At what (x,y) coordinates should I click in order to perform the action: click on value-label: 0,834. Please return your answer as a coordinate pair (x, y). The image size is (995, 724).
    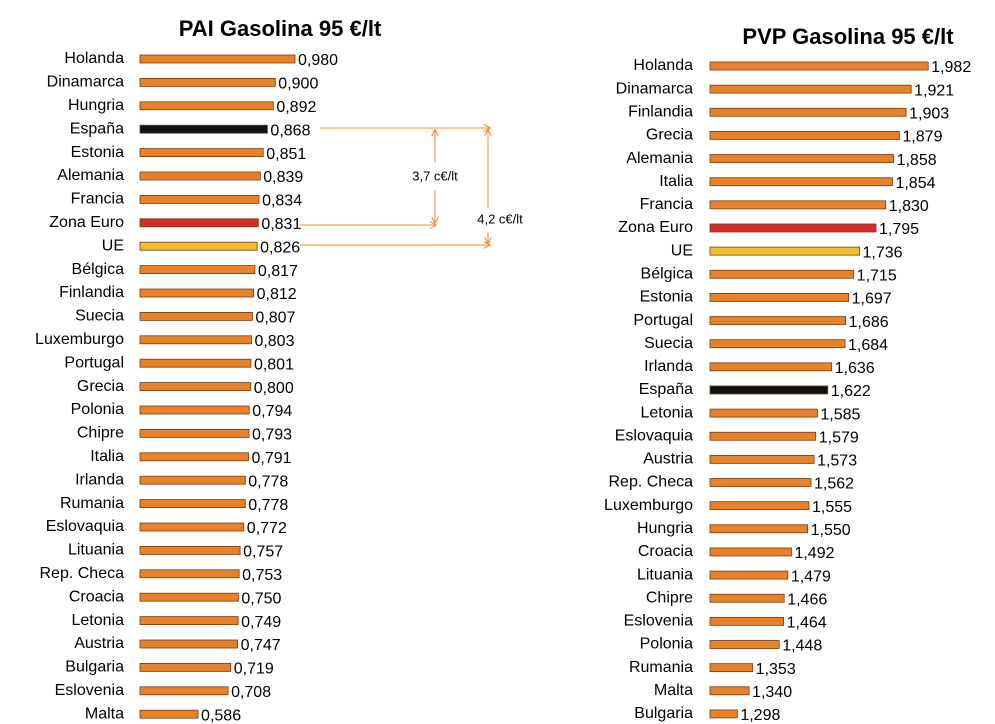
    Looking at the image, I should click on (282, 201).